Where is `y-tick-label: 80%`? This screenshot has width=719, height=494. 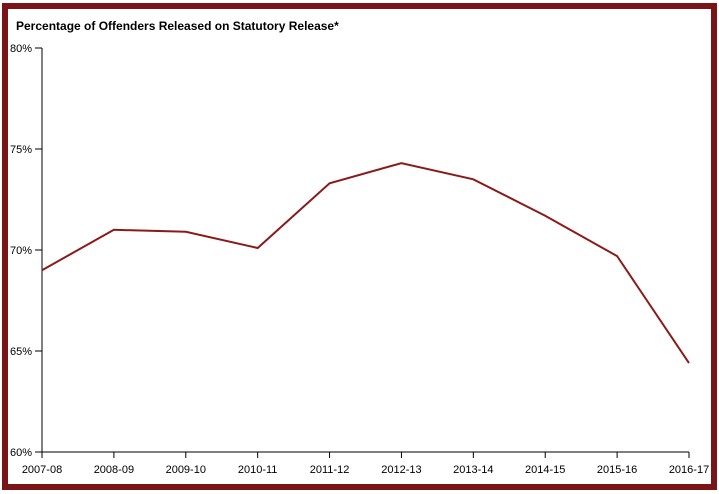 y-tick-label: 80% is located at coordinates (21, 49).